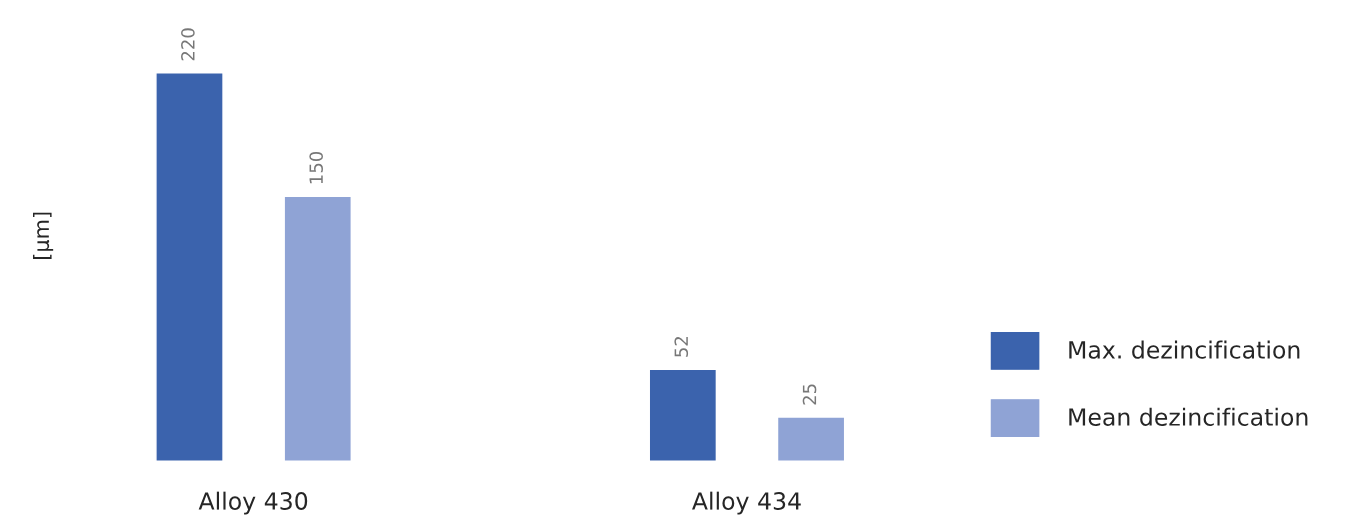  What do you see at coordinates (1184, 349) in the screenshot?
I see `legend-label: Max. dezincification` at bounding box center [1184, 349].